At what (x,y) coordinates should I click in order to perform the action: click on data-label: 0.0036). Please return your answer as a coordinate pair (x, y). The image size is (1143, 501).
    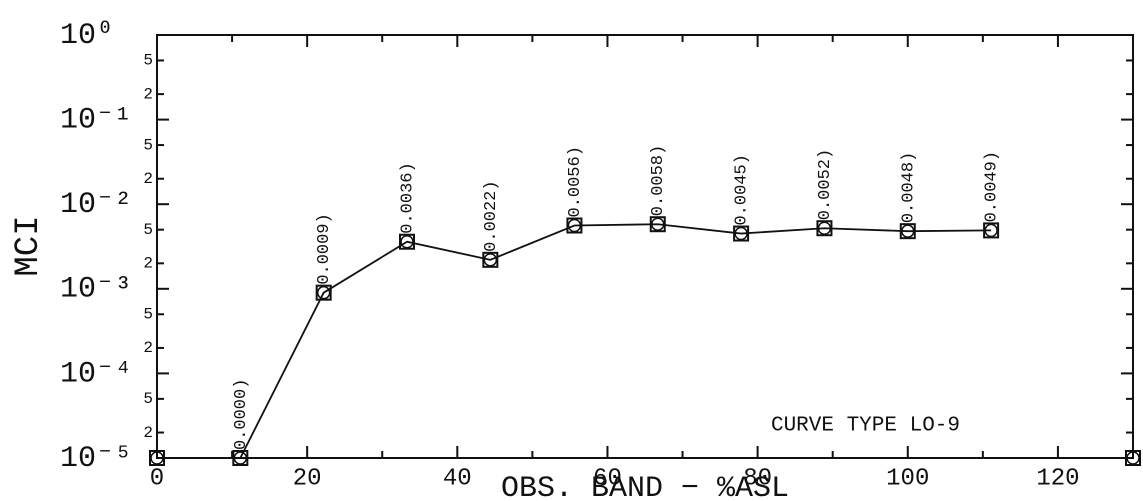
    Looking at the image, I should click on (407, 197).